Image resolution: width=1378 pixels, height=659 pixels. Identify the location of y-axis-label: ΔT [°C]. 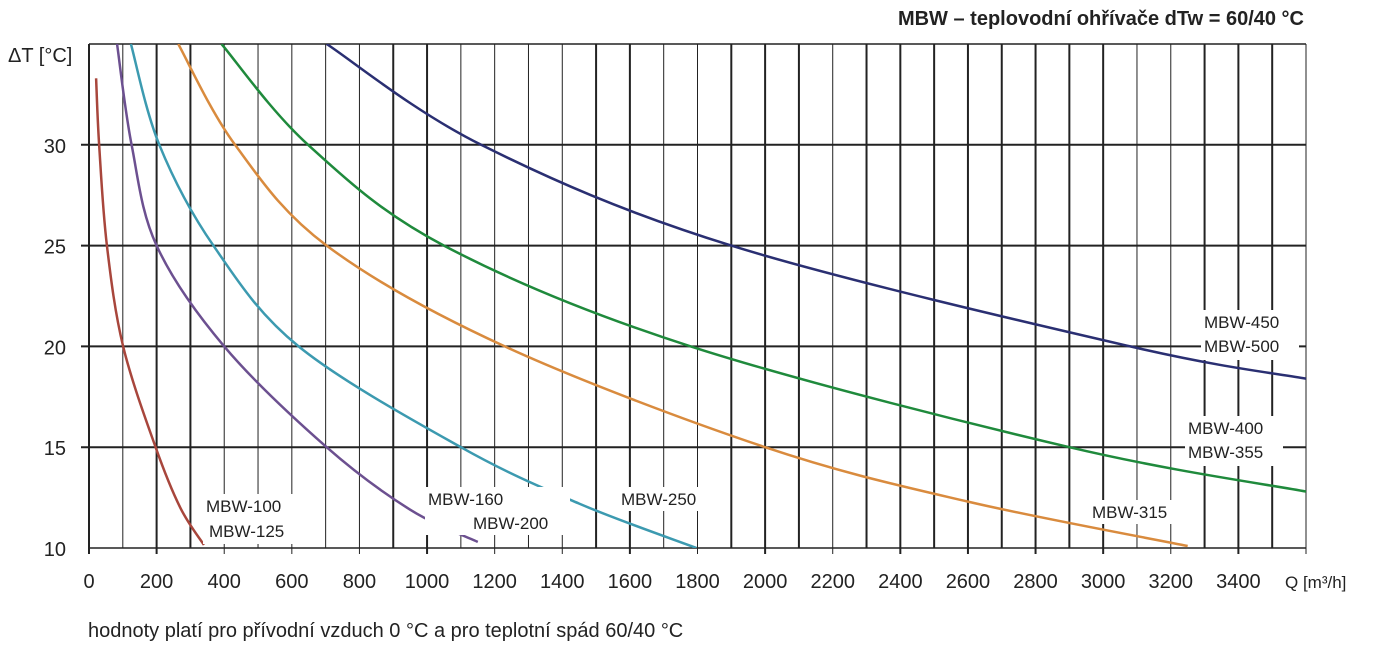
(40, 56).